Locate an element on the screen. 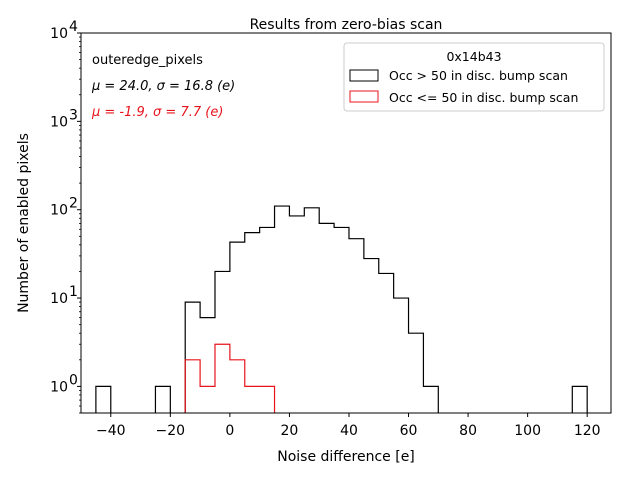 The width and height of the screenshot is (640, 480). x-tick-label-3: 20 is located at coordinates (290, 431).